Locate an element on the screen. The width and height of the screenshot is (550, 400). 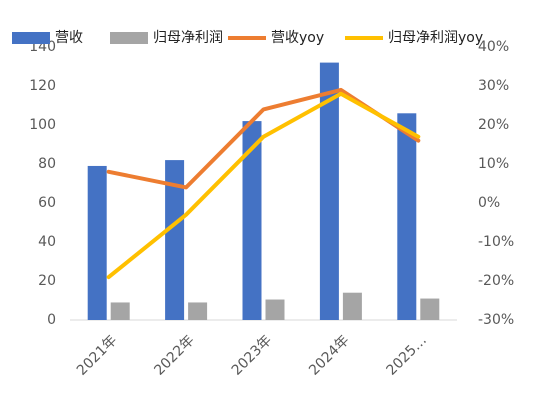
y-tick-label: 60 is located at coordinates (47, 203).